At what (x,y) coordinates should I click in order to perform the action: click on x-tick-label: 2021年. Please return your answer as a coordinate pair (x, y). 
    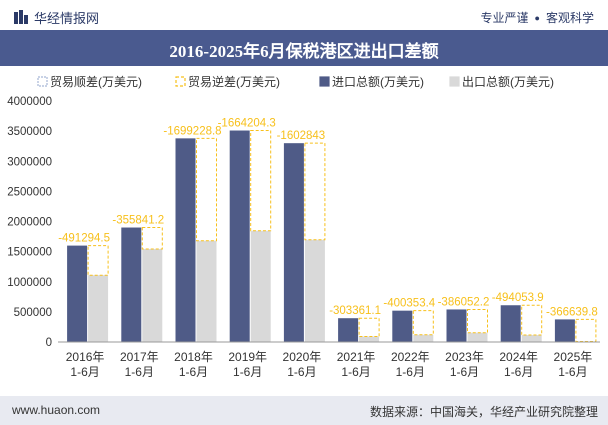
    Looking at the image, I should click on (356, 357).